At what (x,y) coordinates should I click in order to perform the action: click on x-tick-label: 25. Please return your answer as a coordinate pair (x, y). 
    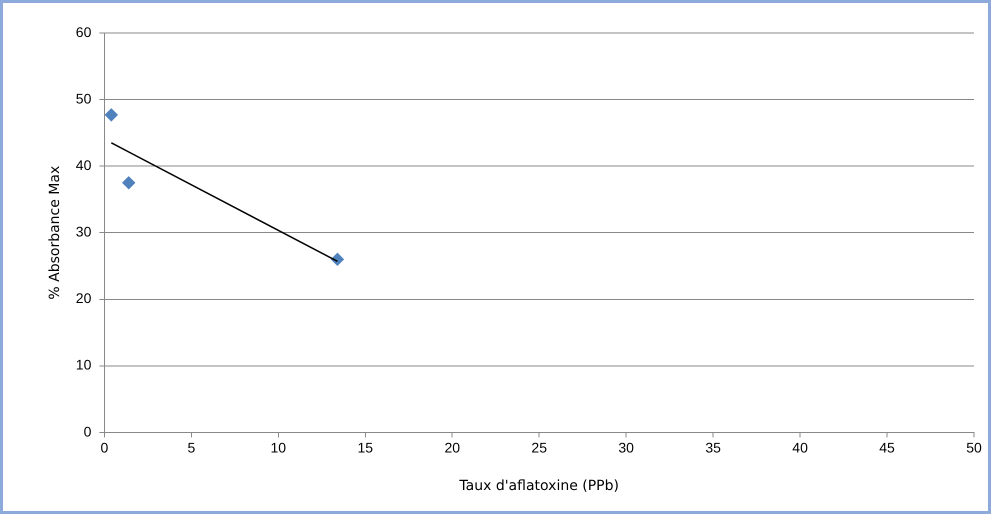
    Looking at the image, I should click on (539, 448).